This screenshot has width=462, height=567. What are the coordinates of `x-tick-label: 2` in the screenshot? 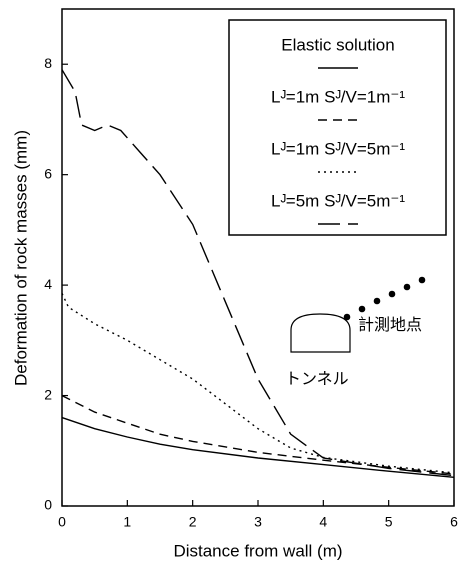 It's located at (193, 522).